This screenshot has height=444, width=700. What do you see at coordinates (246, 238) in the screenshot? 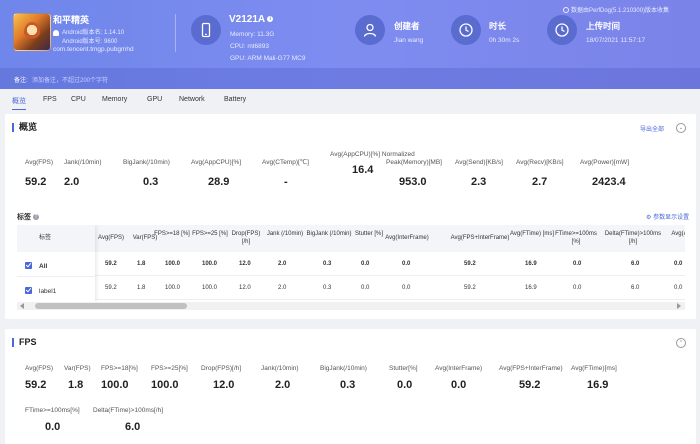
I see `column-header: Drop(FPS) [/h]` at bounding box center [246, 238].